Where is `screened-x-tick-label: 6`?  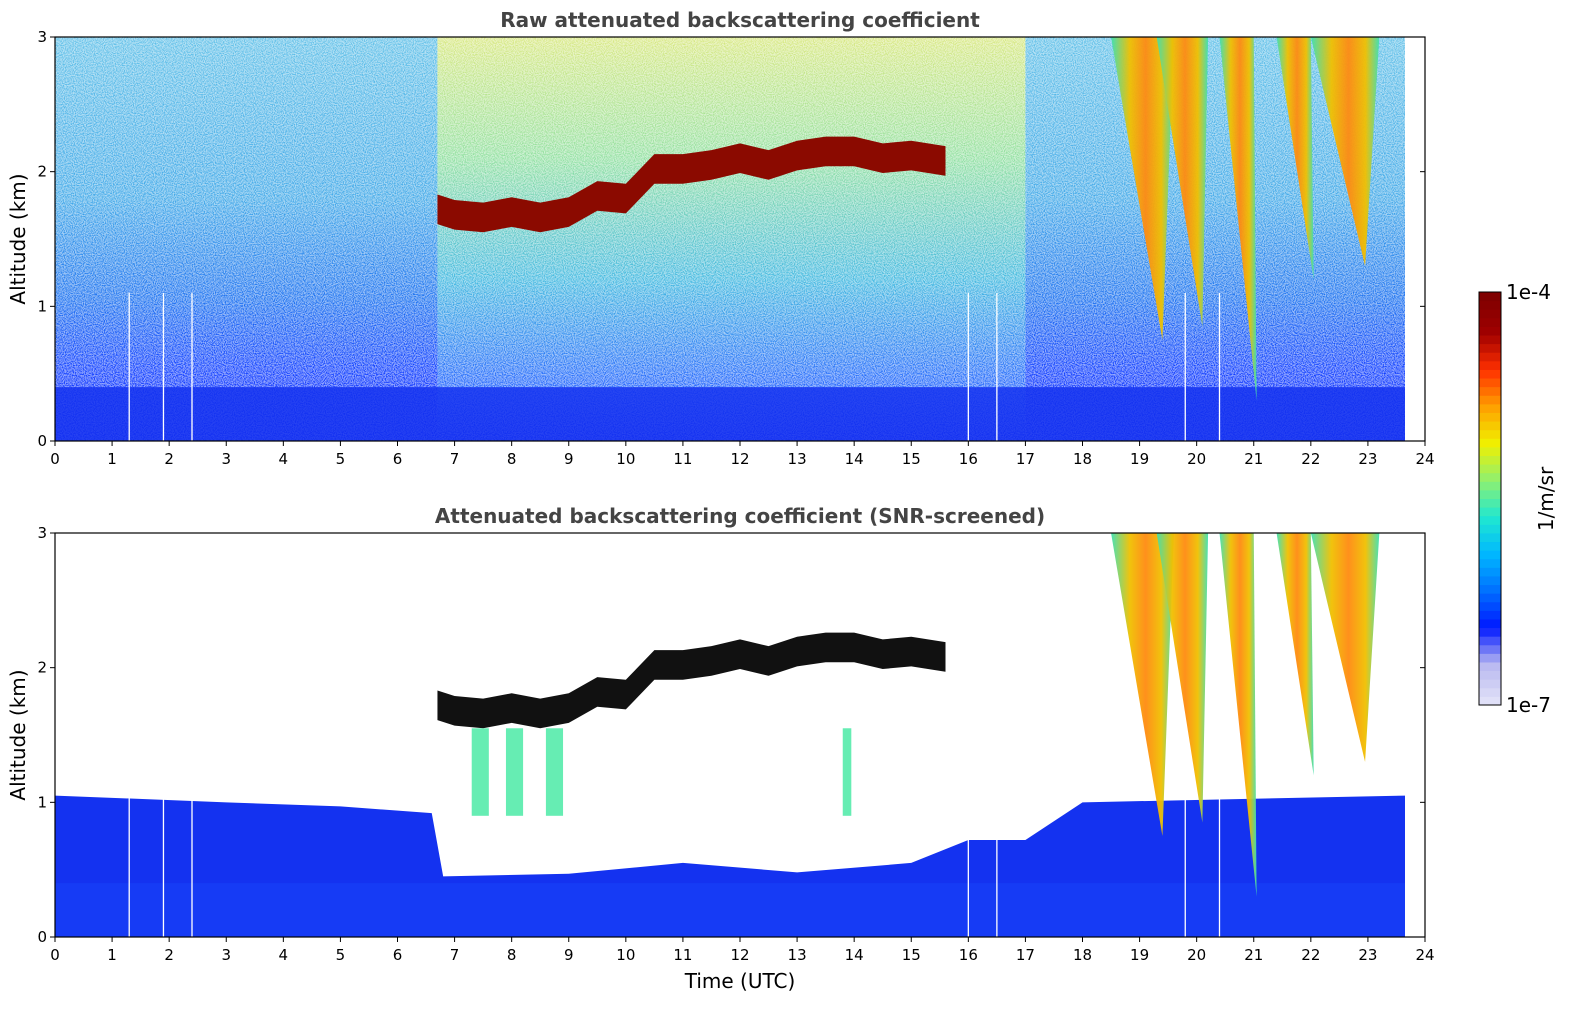 screened-x-tick-label: 6 is located at coordinates (398, 955).